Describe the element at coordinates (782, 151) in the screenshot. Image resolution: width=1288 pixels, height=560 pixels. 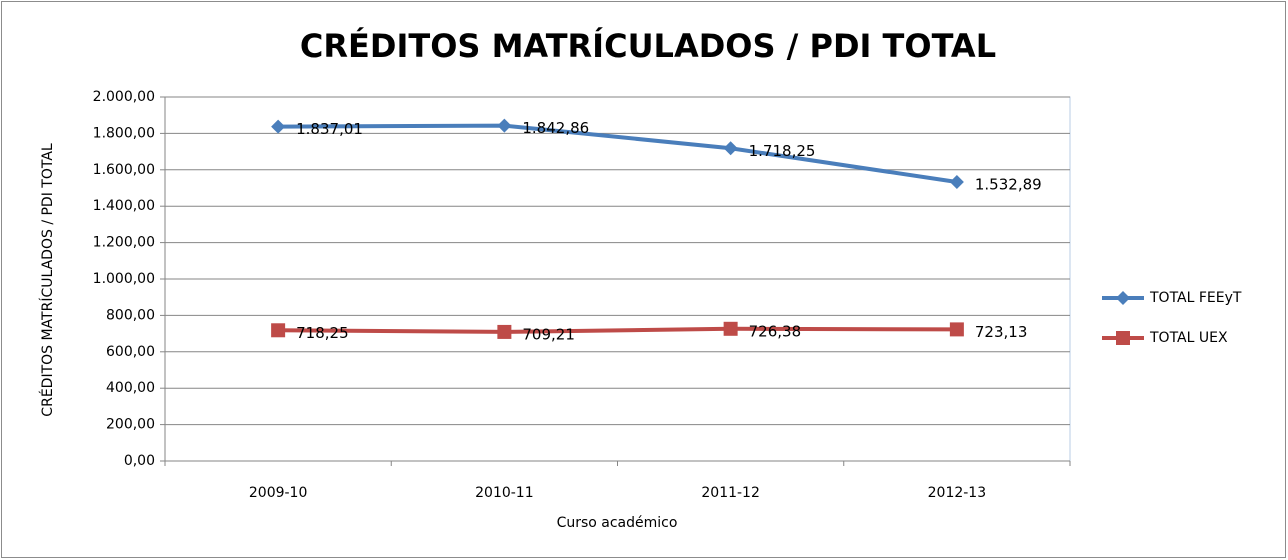
I see `data-label: 1.718,25` at that location.